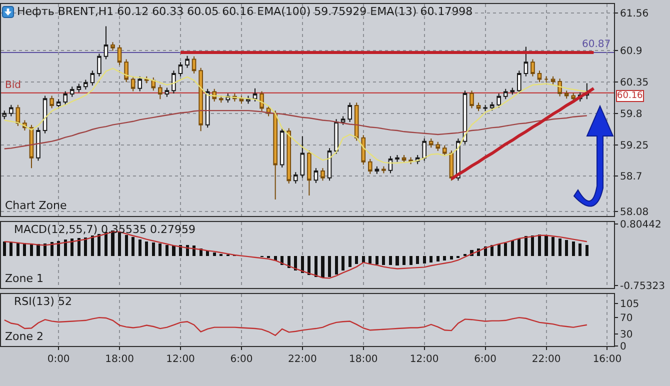 Image resolution: width=670 pixels, height=386 pixels. I want to click on x-tick-label: 6:00, so click(241, 359).